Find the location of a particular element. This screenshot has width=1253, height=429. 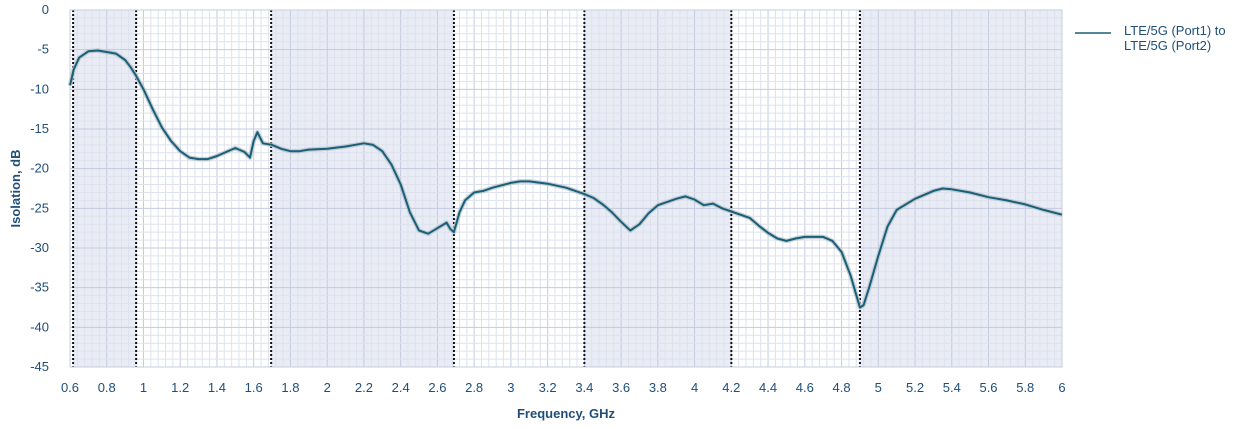

x-tick-label: 1.6 is located at coordinates (254, 387).